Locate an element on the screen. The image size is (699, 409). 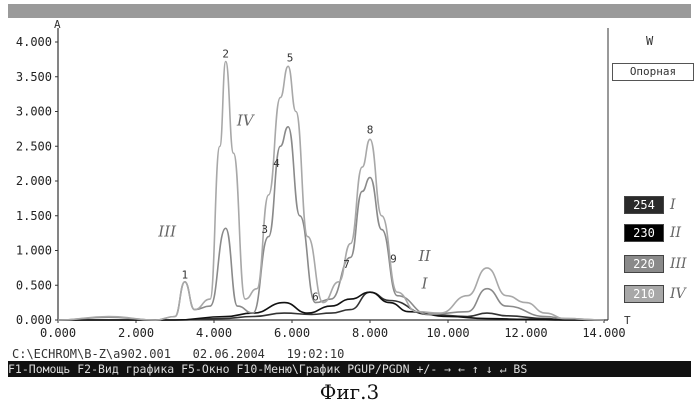
curve-label: I is located at coordinates (425, 284).